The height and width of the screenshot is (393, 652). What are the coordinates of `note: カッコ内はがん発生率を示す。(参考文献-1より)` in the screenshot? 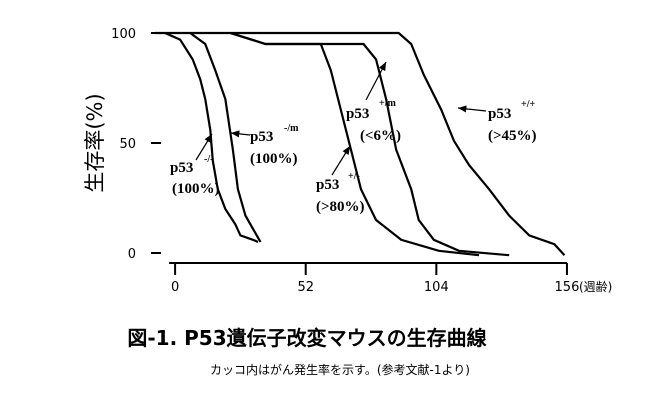 It's located at (340, 369).